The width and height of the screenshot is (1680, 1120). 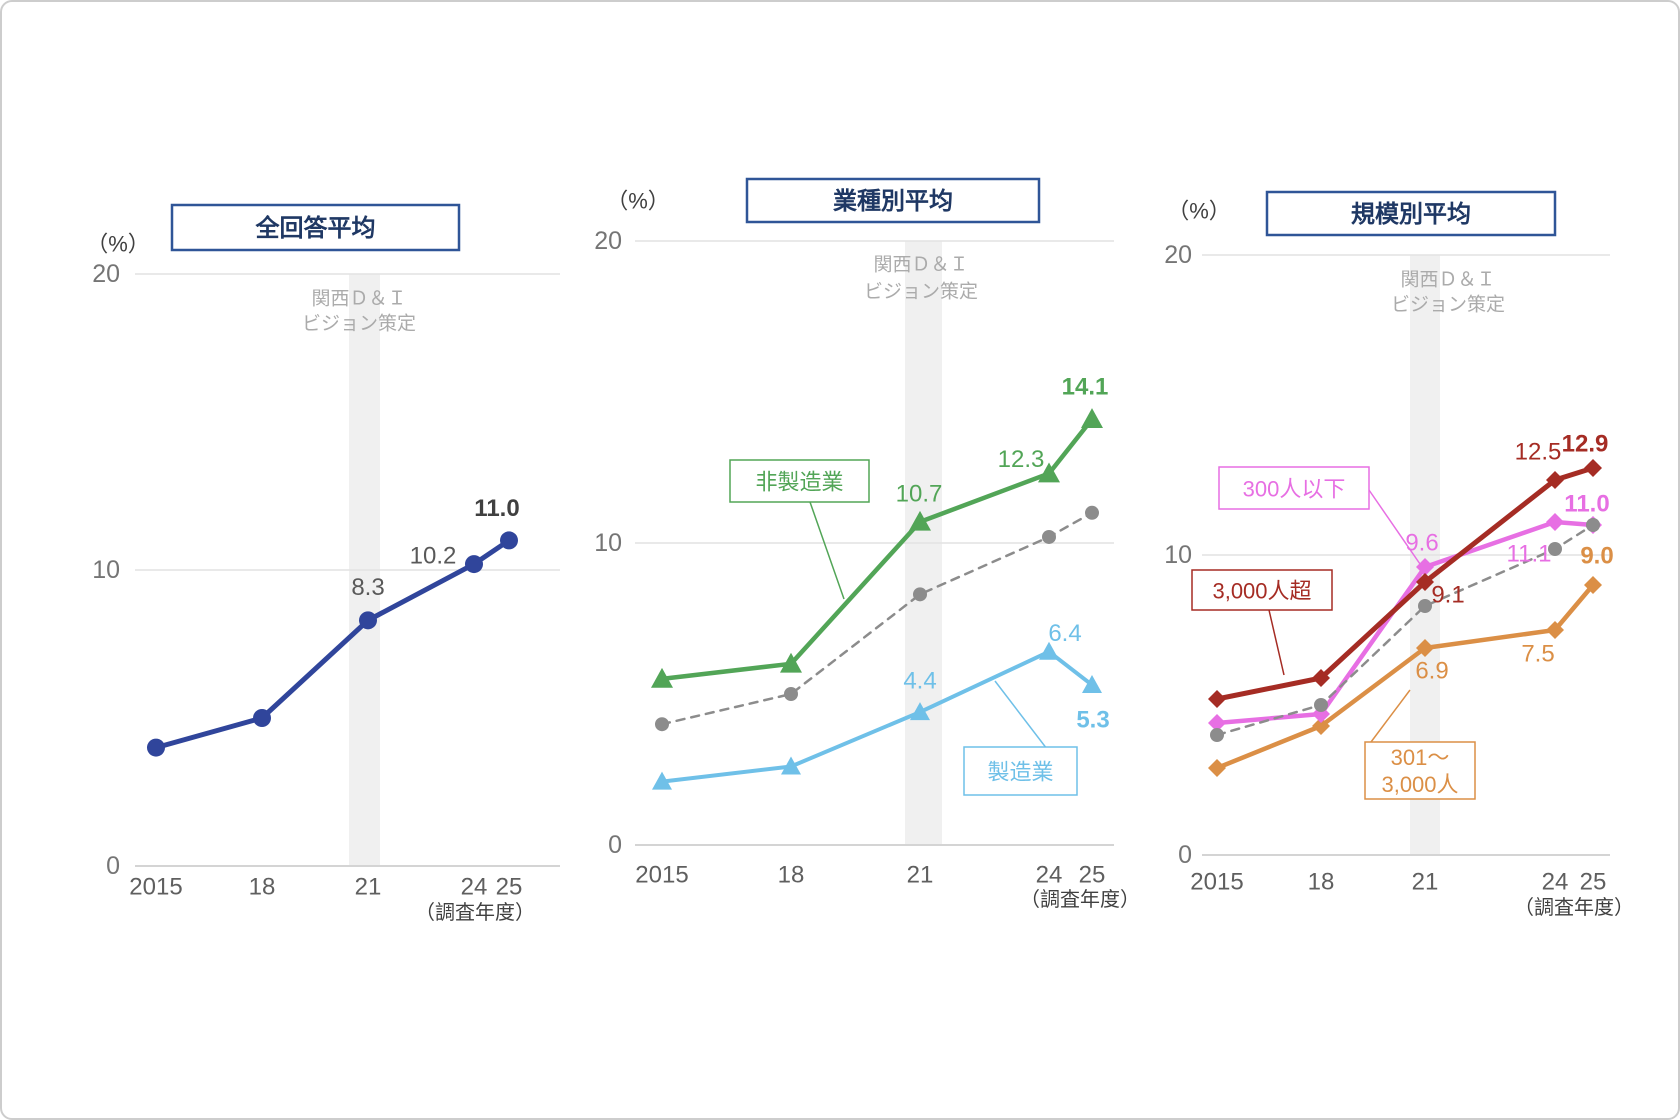 I want to click on data-point-marker-manufacturing-2015, so click(x=662, y=780).